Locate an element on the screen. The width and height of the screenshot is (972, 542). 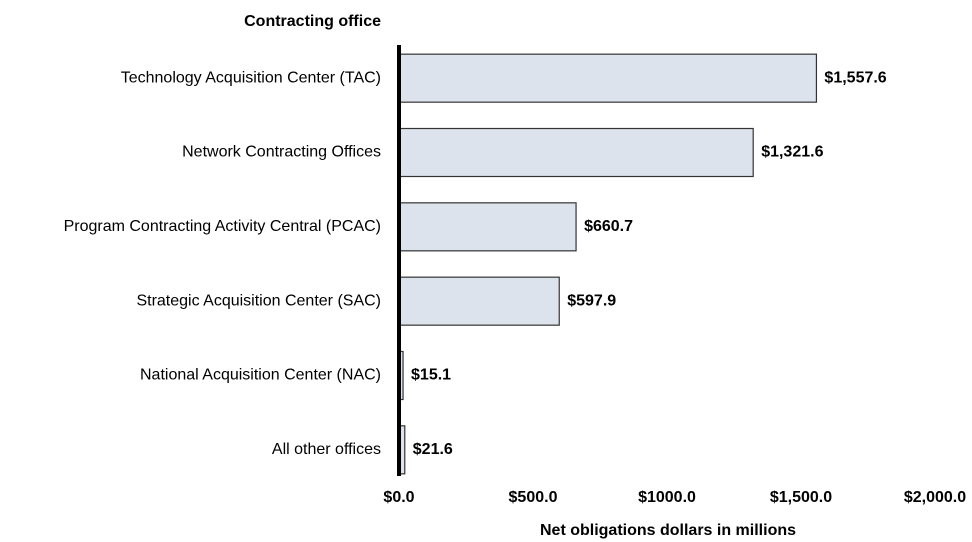
data-label: $597.9 is located at coordinates (591, 300).